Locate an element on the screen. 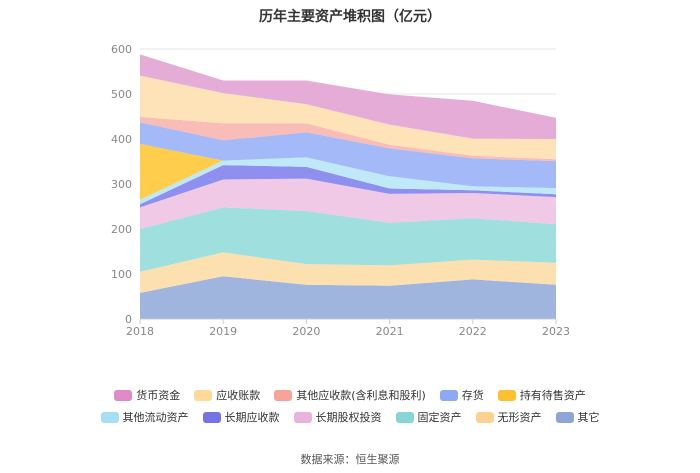  legend-item: 持有待售资产 is located at coordinates (541, 395).